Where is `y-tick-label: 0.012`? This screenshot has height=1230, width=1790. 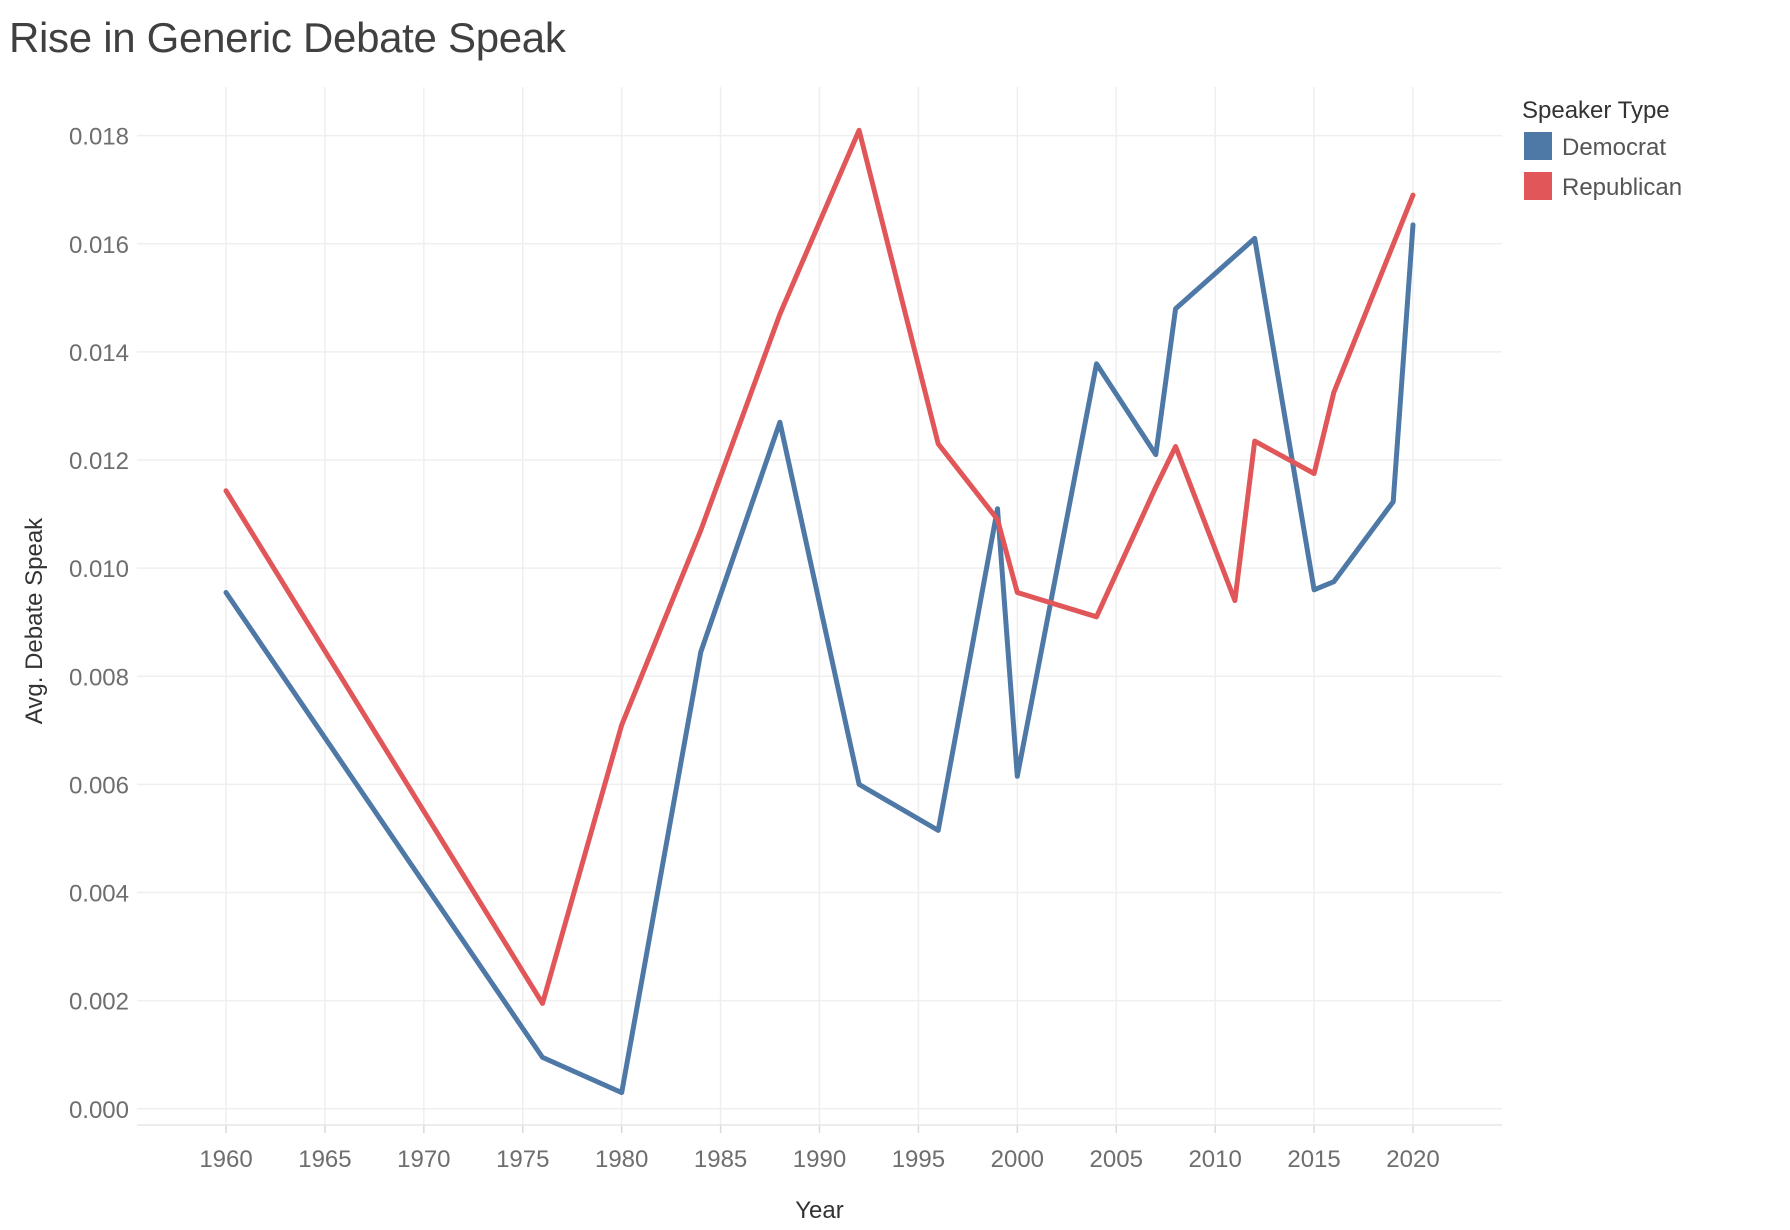
y-tick-label: 0.012 is located at coordinates (99, 461).